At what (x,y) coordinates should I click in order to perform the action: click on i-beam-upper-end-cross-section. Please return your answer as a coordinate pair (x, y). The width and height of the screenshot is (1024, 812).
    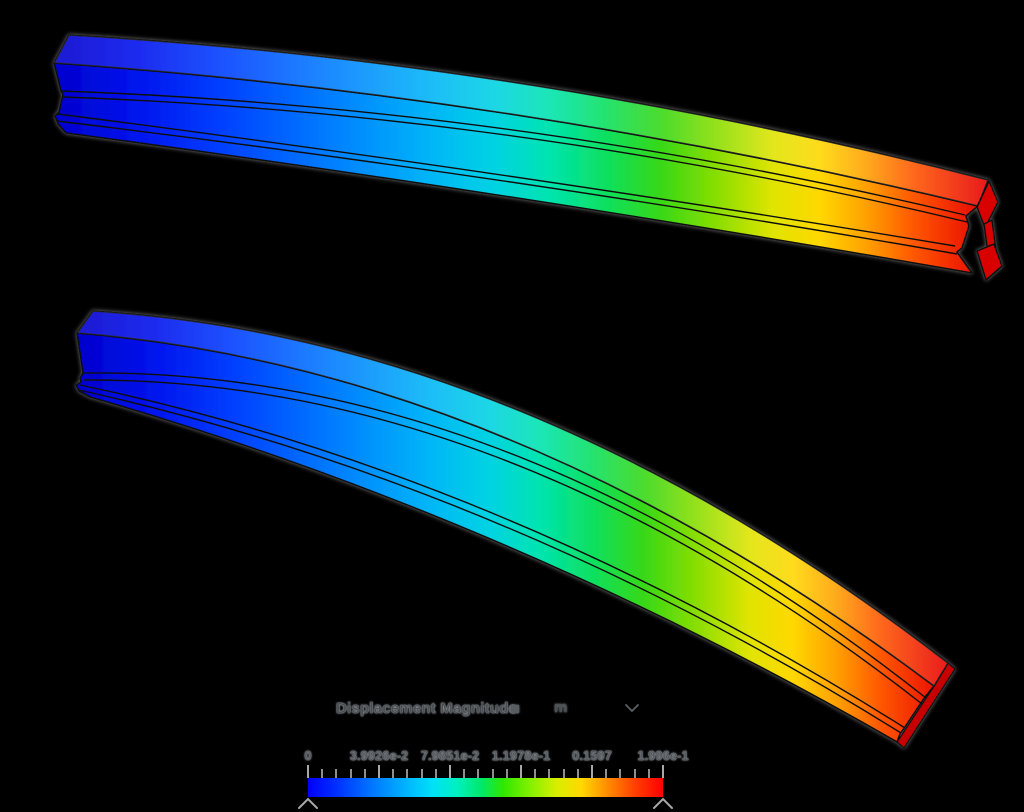
    Looking at the image, I should click on (989, 230).